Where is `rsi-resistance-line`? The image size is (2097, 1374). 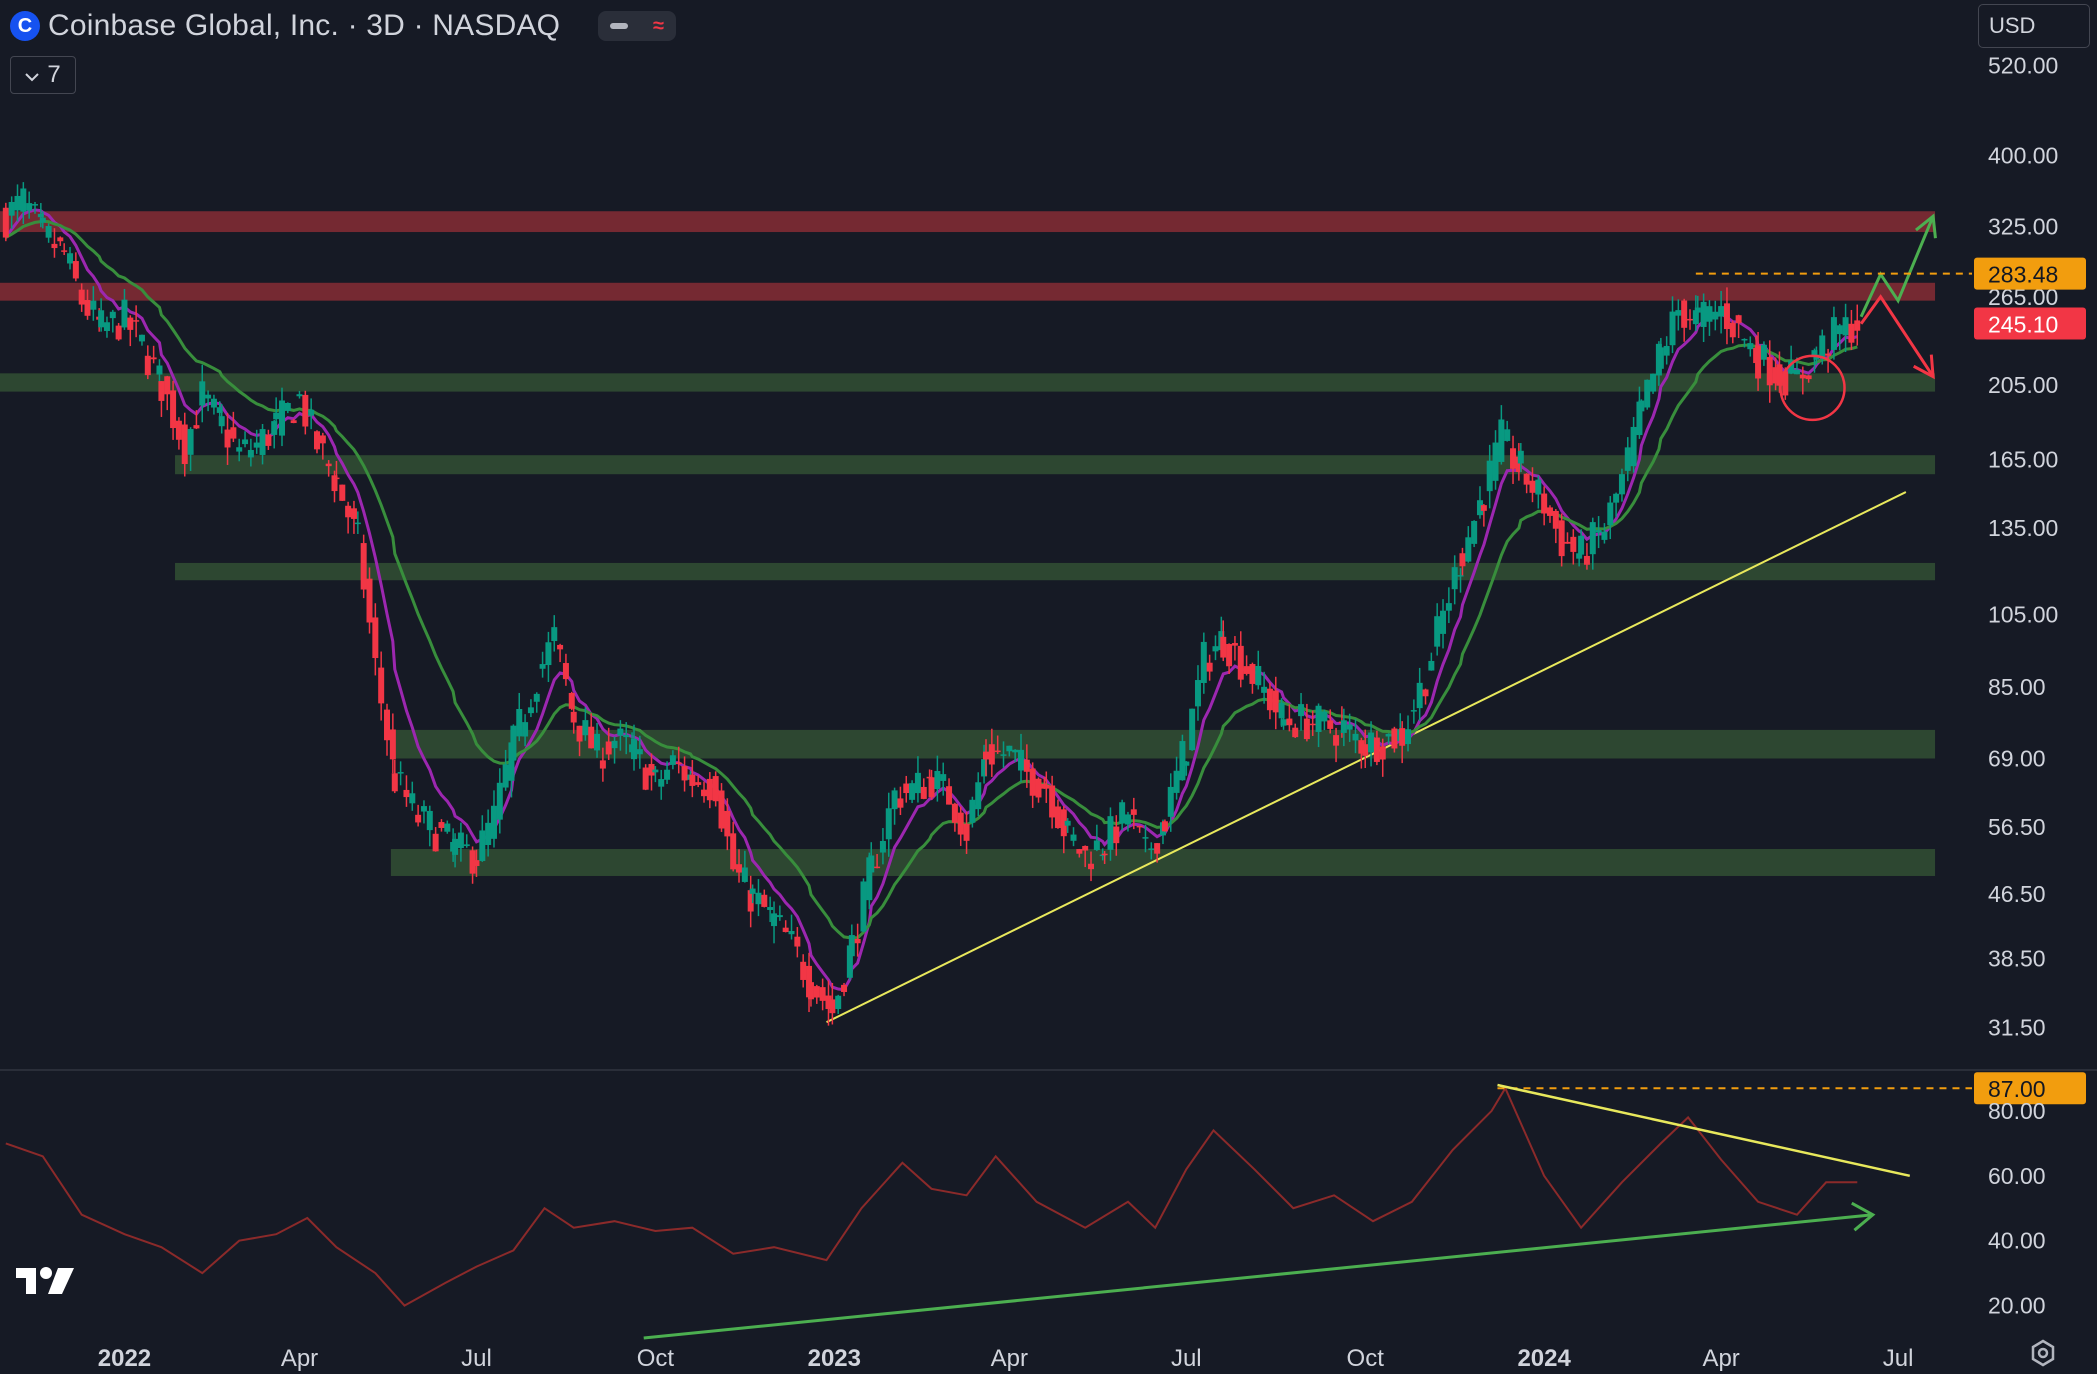 rsi-resistance-line is located at coordinates (1704, 1130).